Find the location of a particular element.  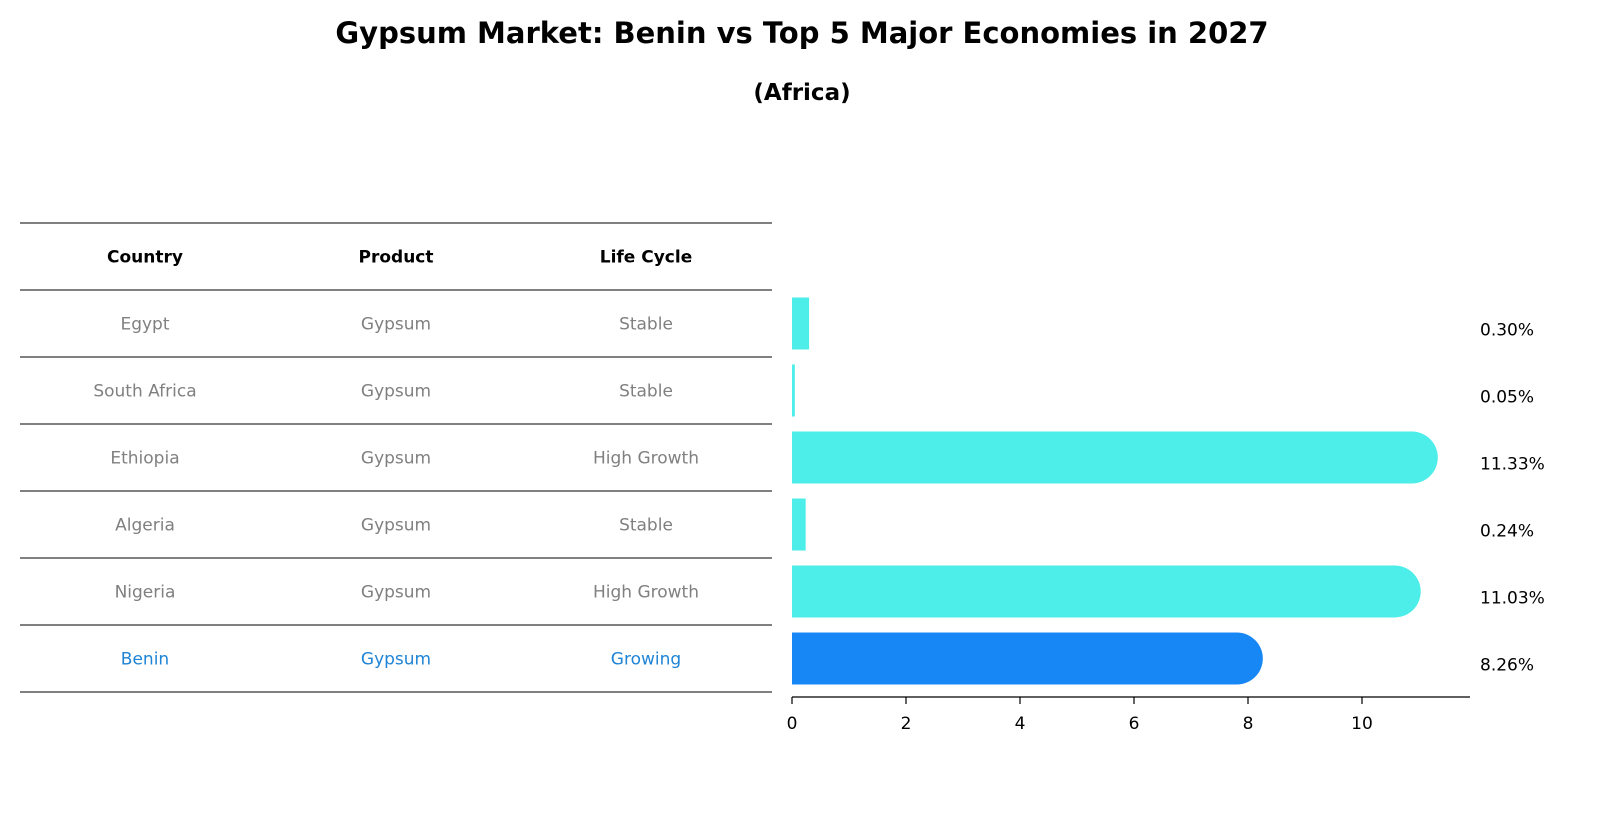

data-label: 0.24% is located at coordinates (1507, 532).